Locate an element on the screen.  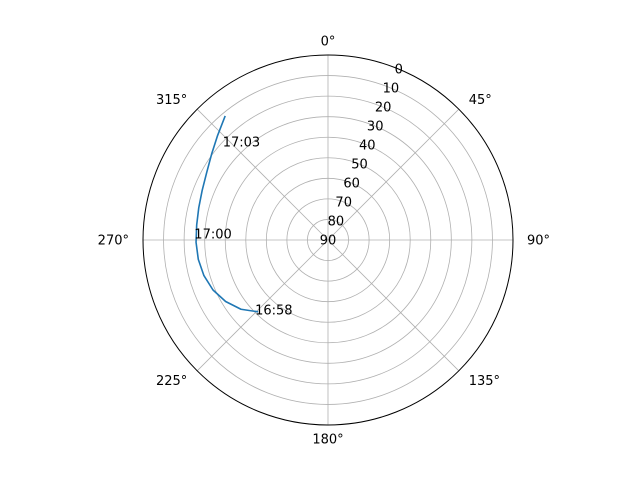
angle-tick-label: 135° is located at coordinates (484, 381).